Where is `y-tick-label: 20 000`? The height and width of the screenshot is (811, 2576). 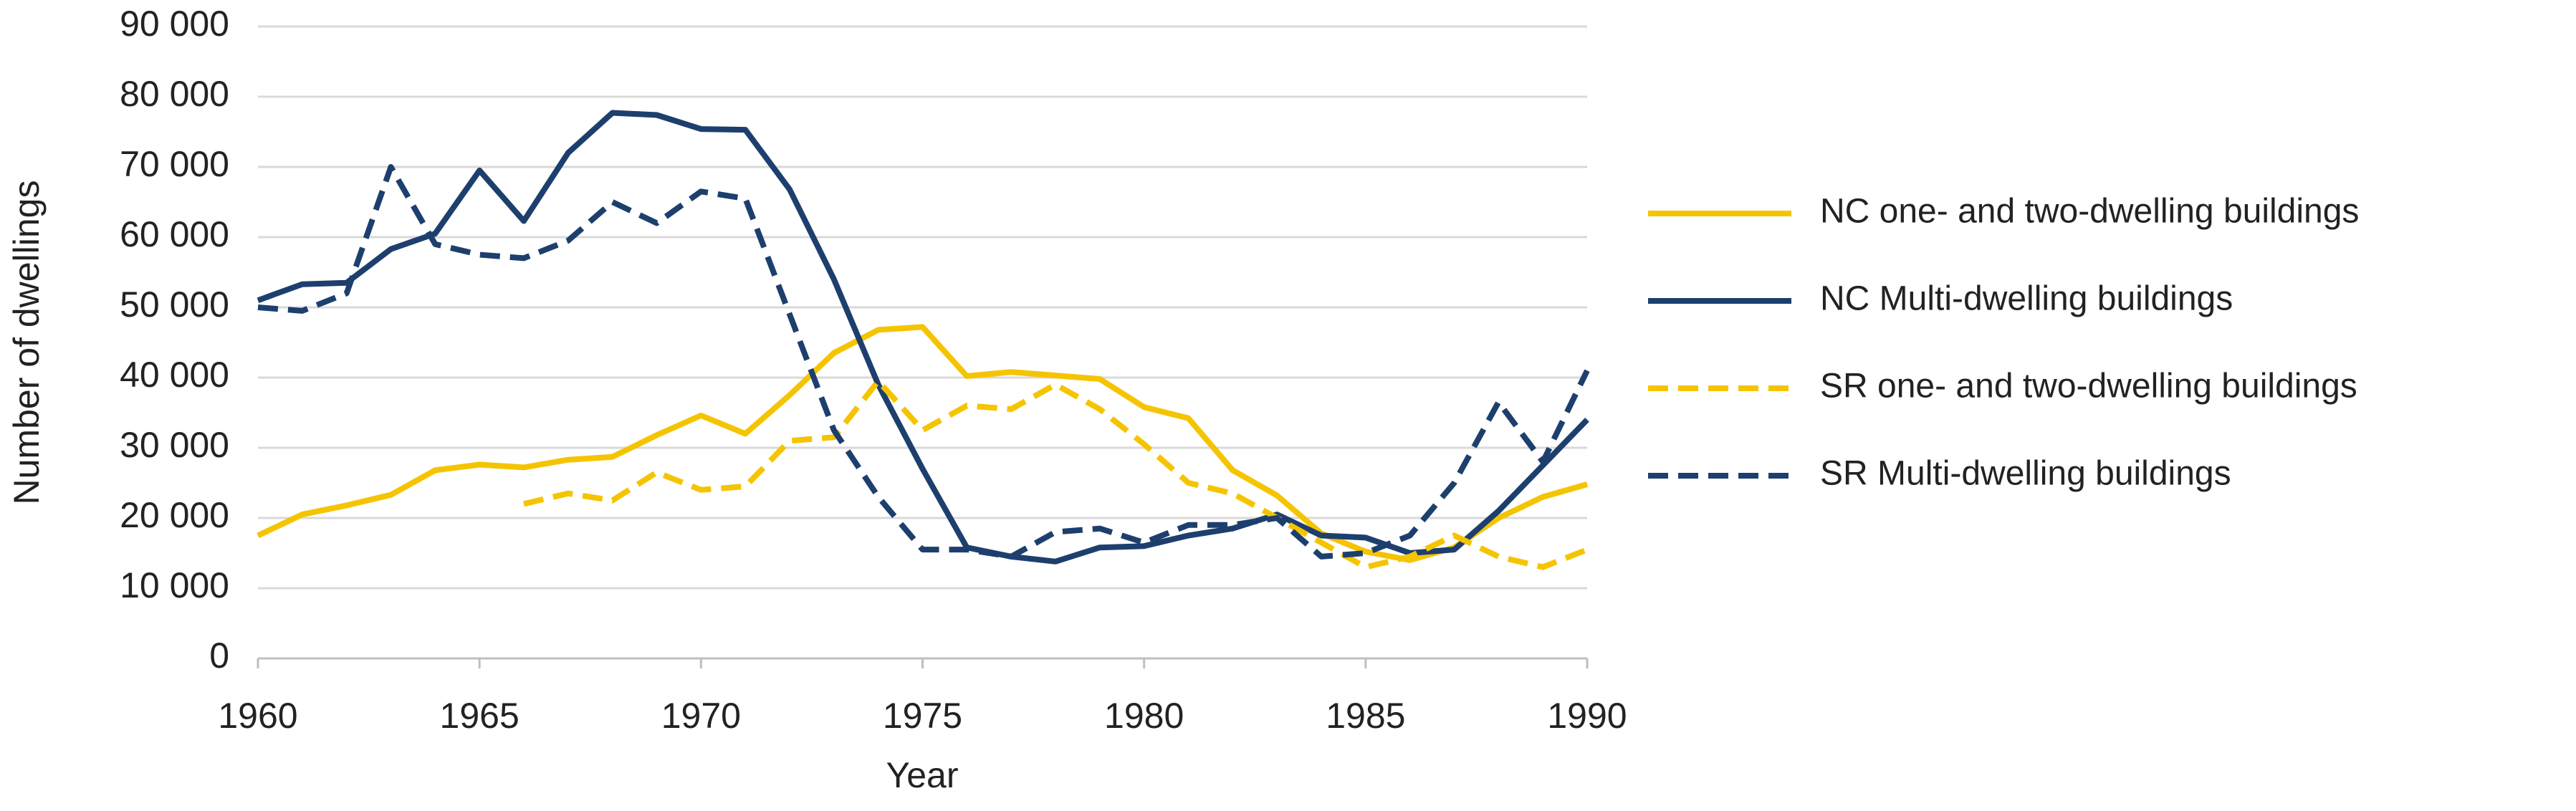 y-tick-label: 20 000 is located at coordinates (174, 515).